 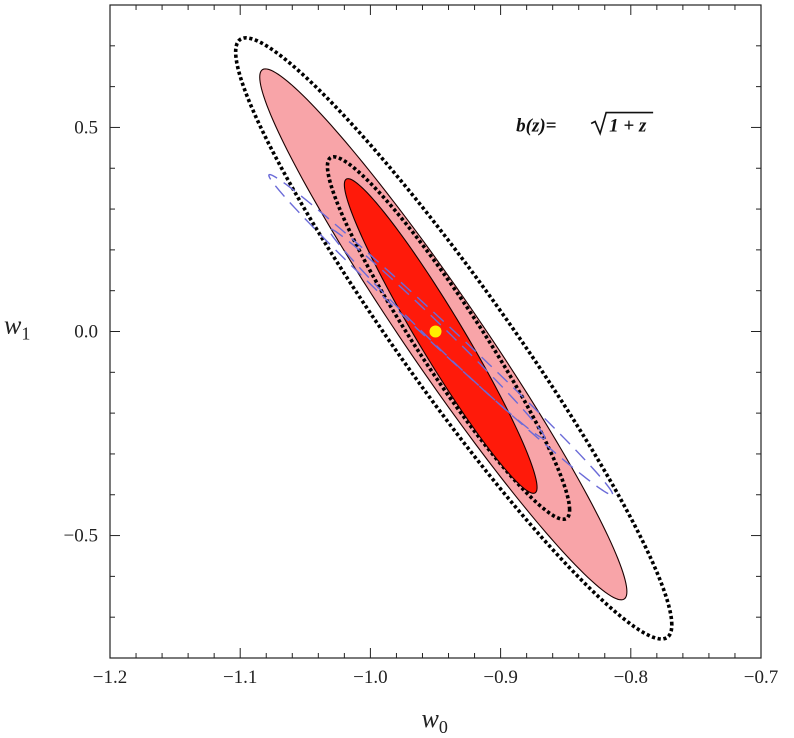 I want to click on x-tick-label: −0.9, so click(x=500, y=677).